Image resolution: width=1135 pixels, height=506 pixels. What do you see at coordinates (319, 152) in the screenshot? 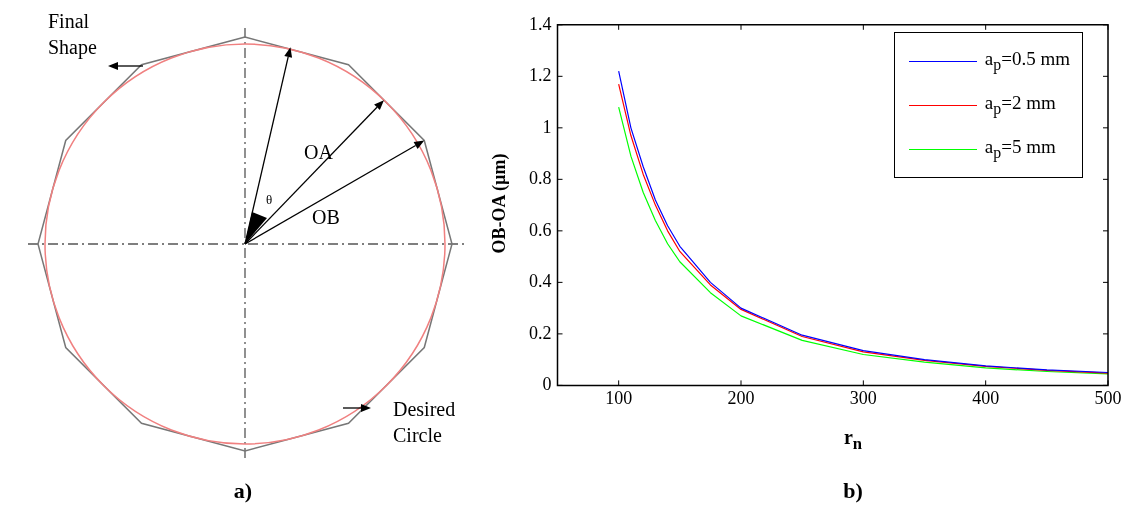
I see `text: OA` at bounding box center [319, 152].